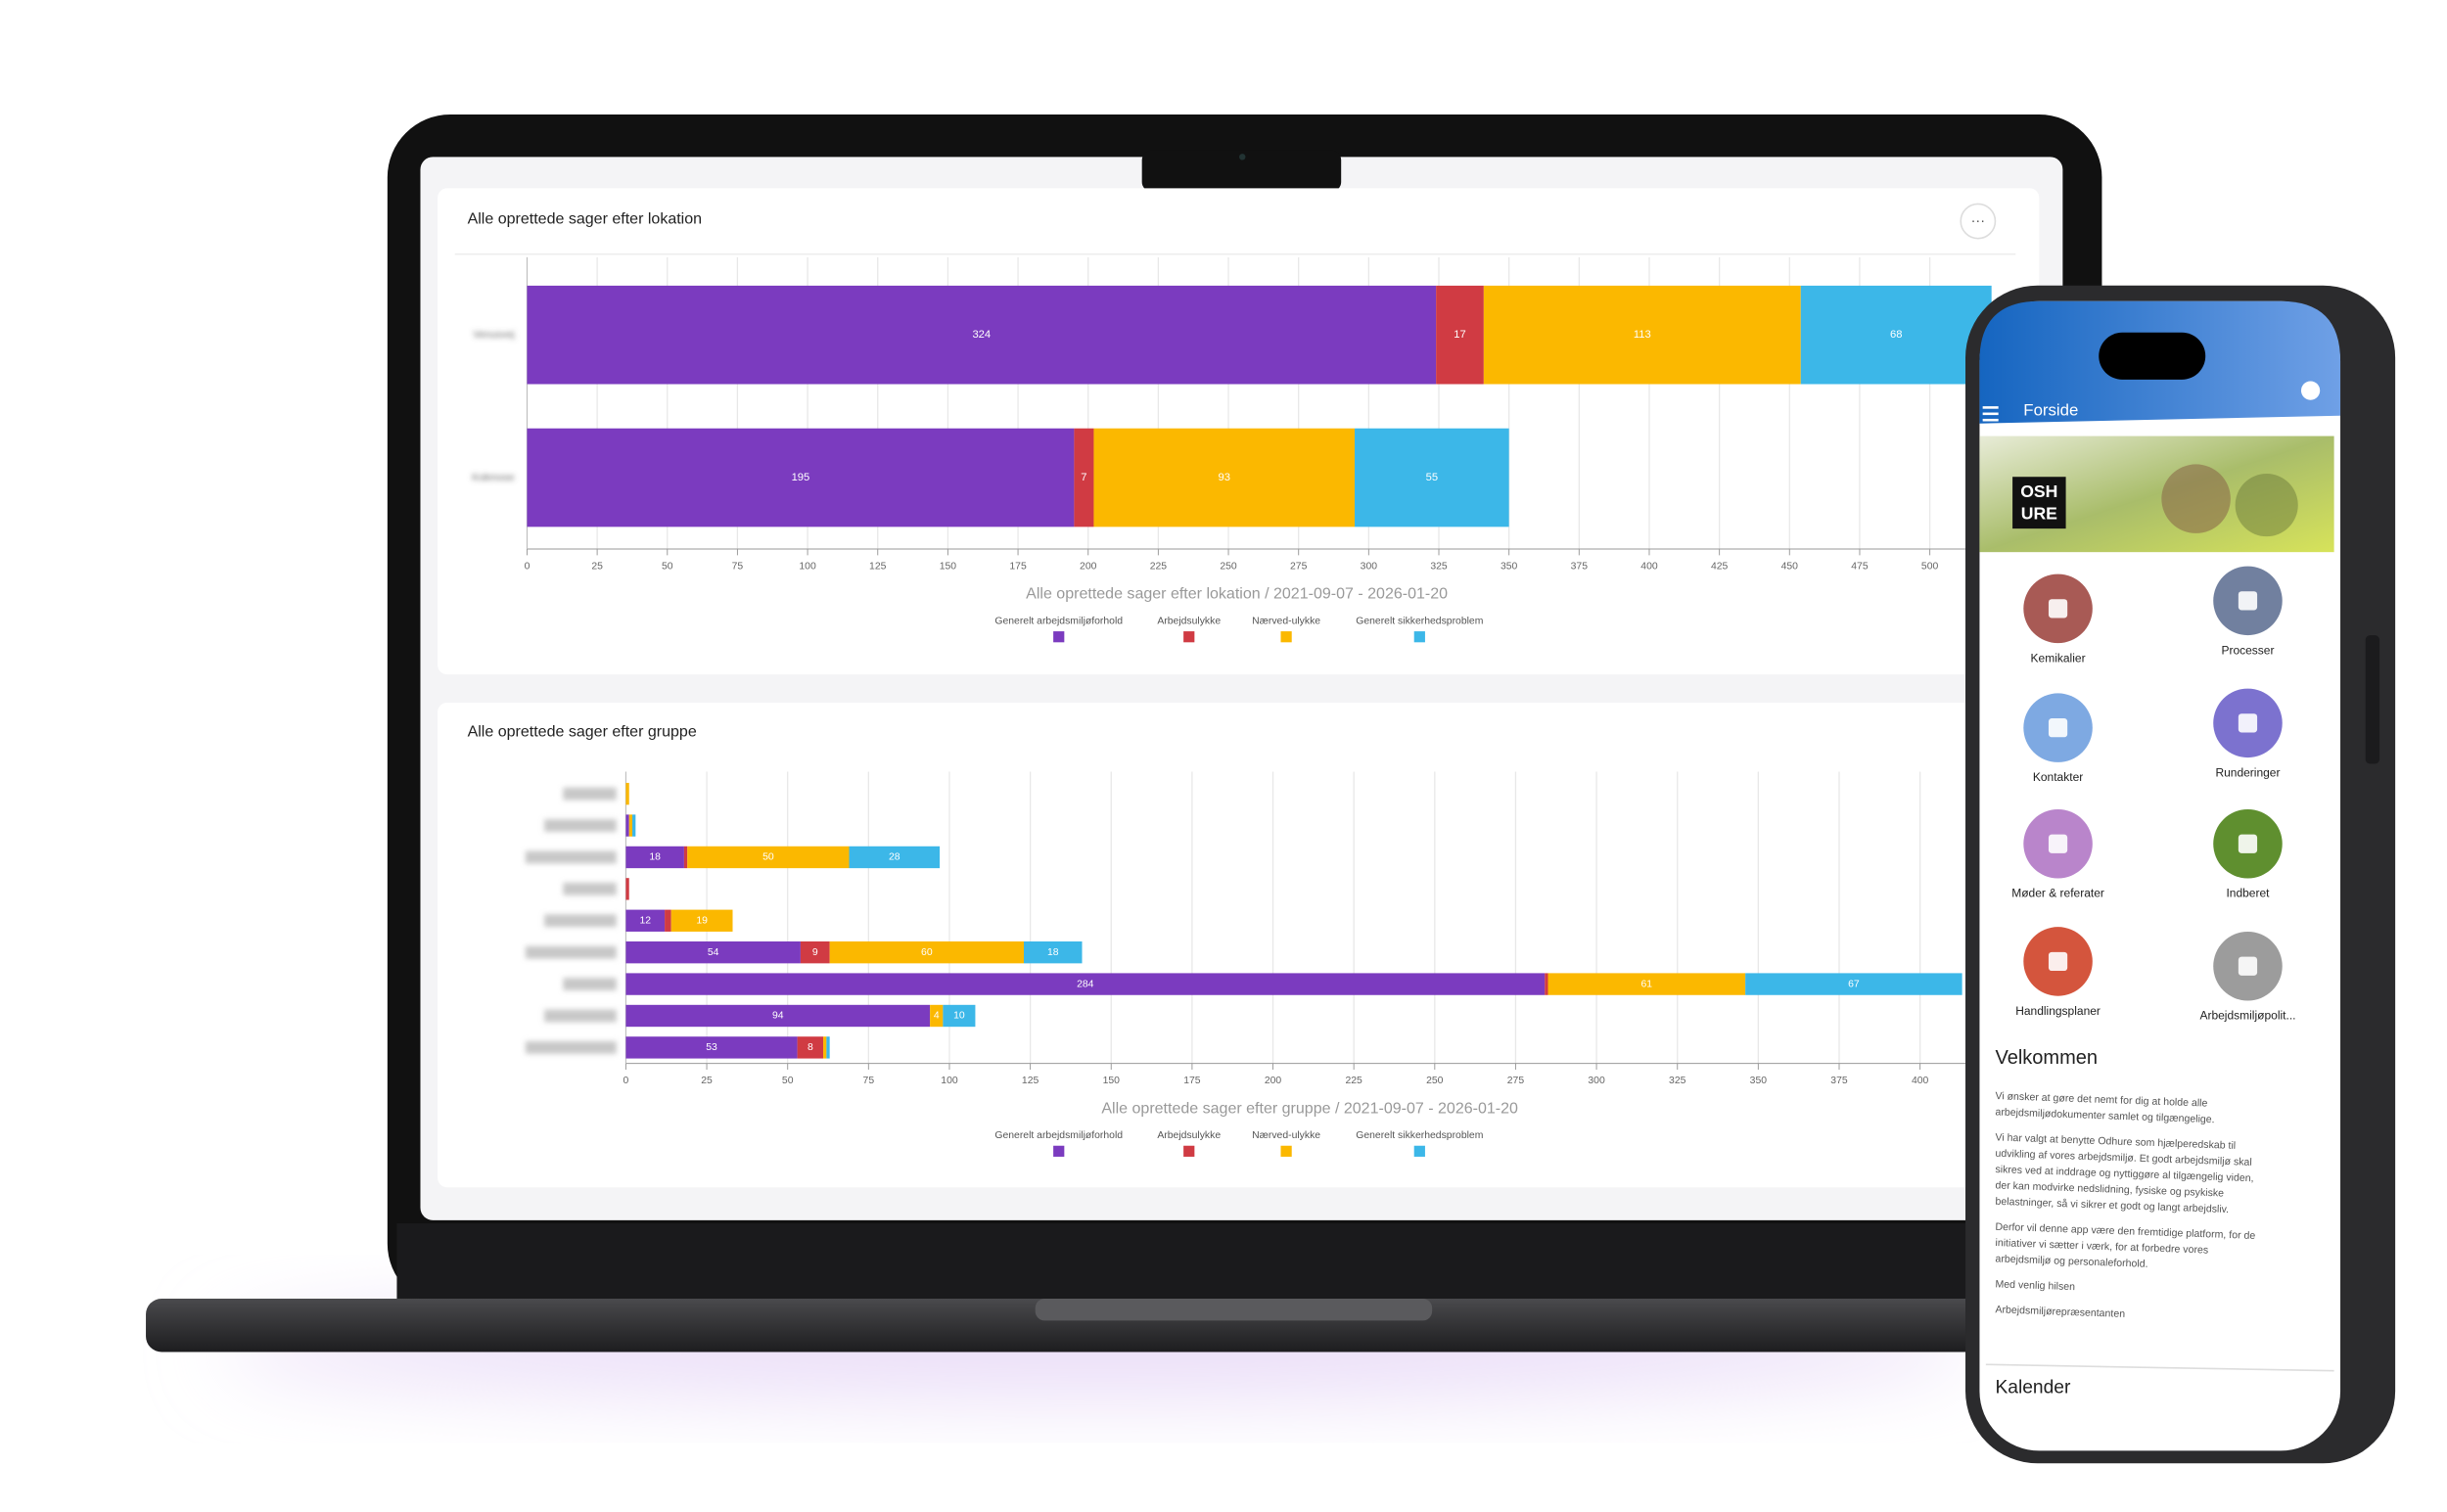 The image size is (2447, 1512). Describe the element at coordinates (778, 1017) in the screenshot. I see `data-label: 94` at that location.